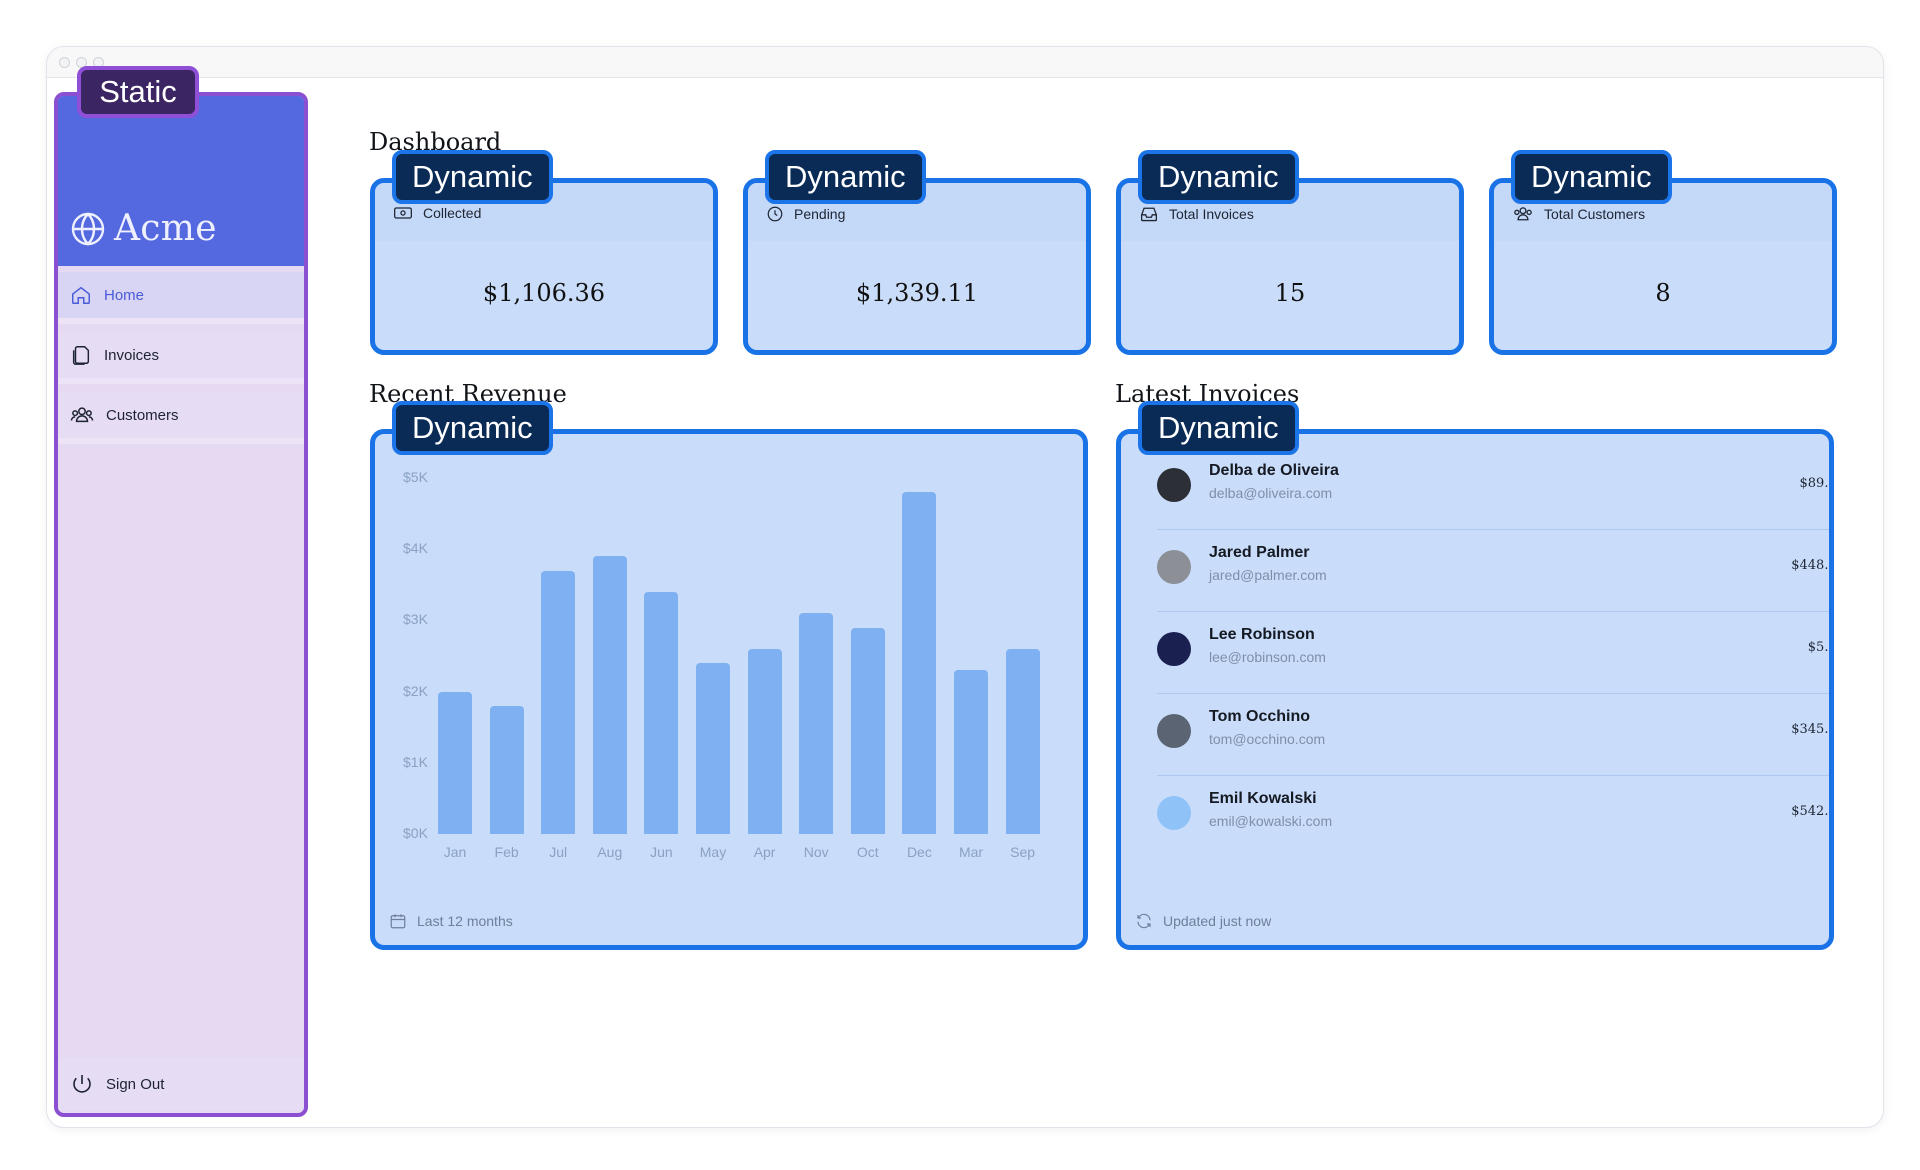 This screenshot has width=1920, height=1170. I want to click on sidebar: Acme Home Invoices Customers Sign Out, so click(181, 604).